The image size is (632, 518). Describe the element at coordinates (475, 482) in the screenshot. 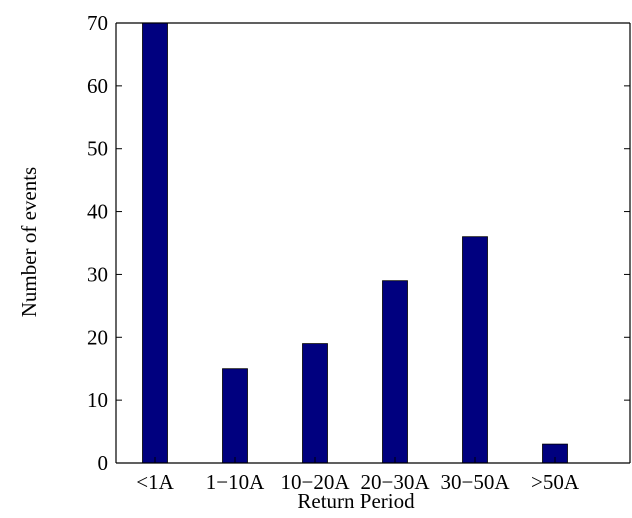

I see `x-tick-label-4: 30−50A` at that location.